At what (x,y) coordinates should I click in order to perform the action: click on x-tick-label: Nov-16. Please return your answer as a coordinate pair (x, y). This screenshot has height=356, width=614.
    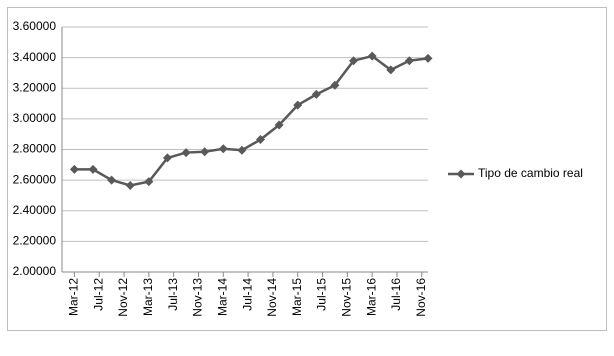
    Looking at the image, I should click on (421, 297).